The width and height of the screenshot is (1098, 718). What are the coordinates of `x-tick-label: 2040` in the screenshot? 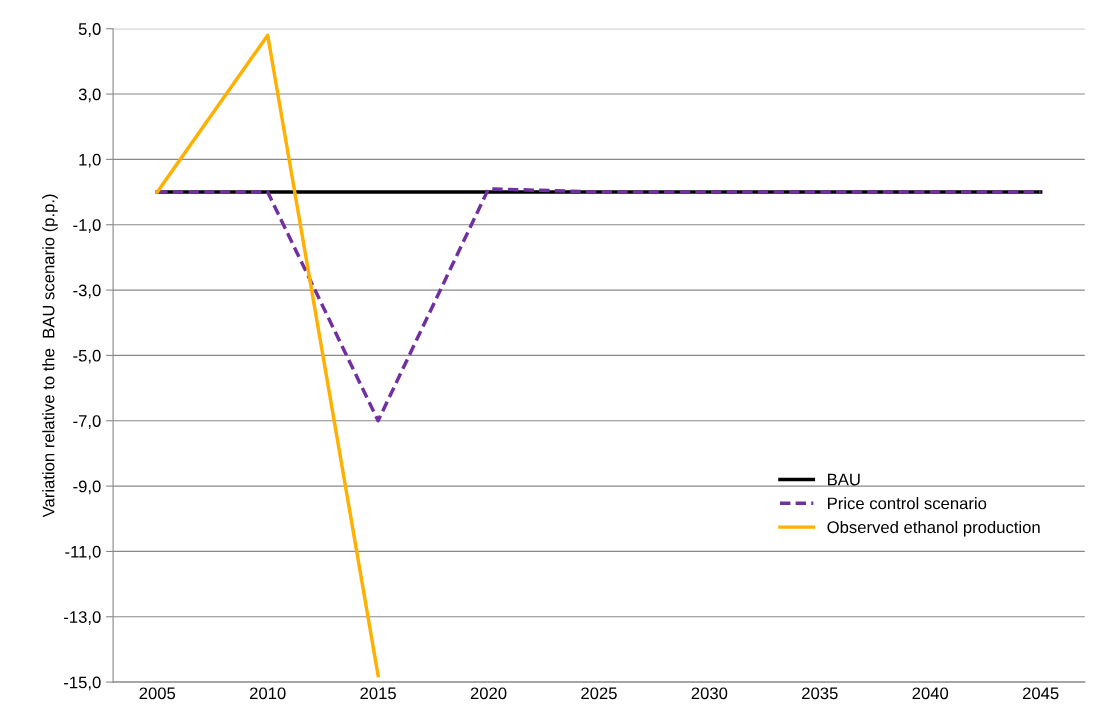 It's located at (930, 693).